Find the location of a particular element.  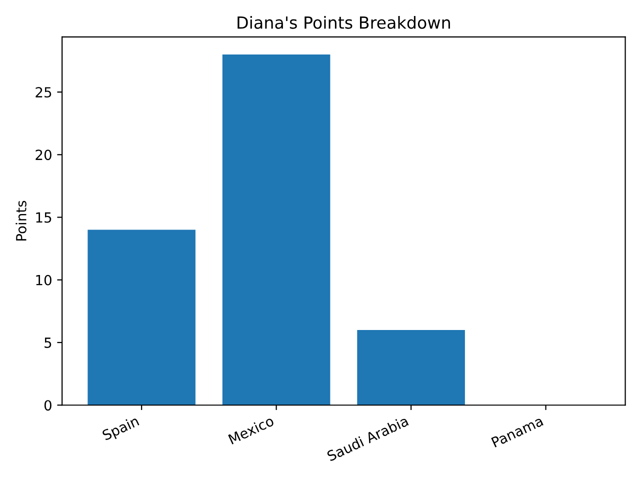

y-tick-label: 0 is located at coordinates (48, 405).